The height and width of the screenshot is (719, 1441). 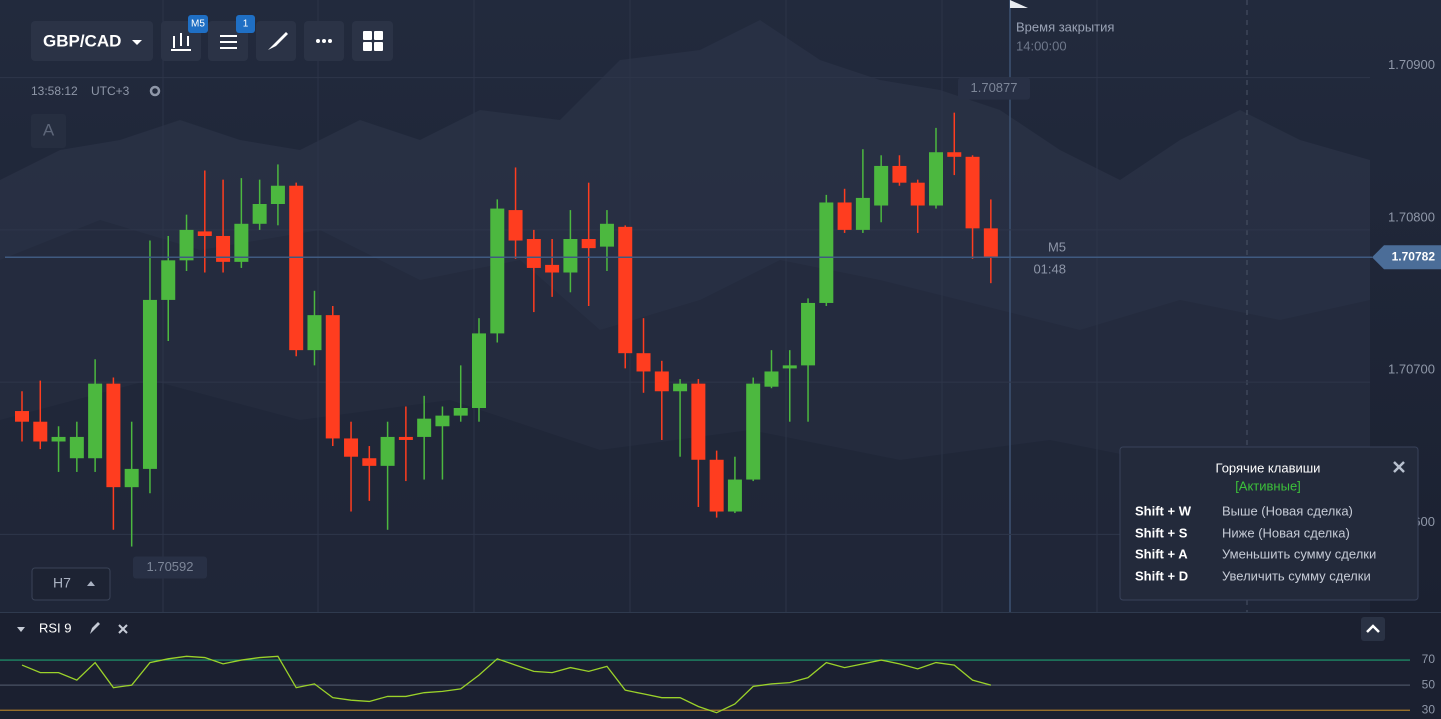 I want to click on min-badge, so click(x=170, y=567).